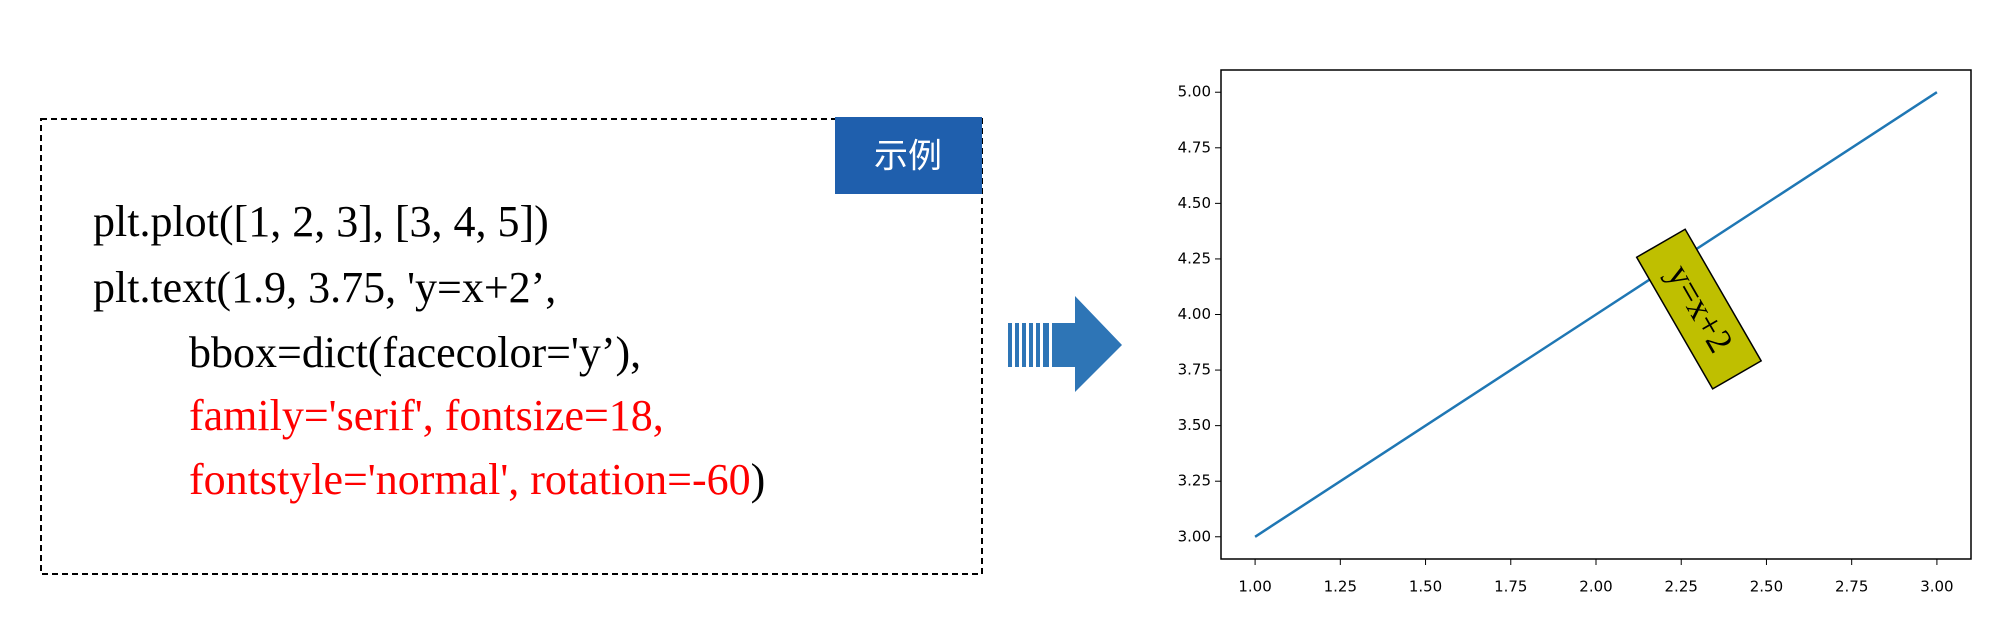 The height and width of the screenshot is (628, 2000). I want to click on code-line: plt.text(1.9, 3.75, 'y=x+2’,, so click(324, 287).